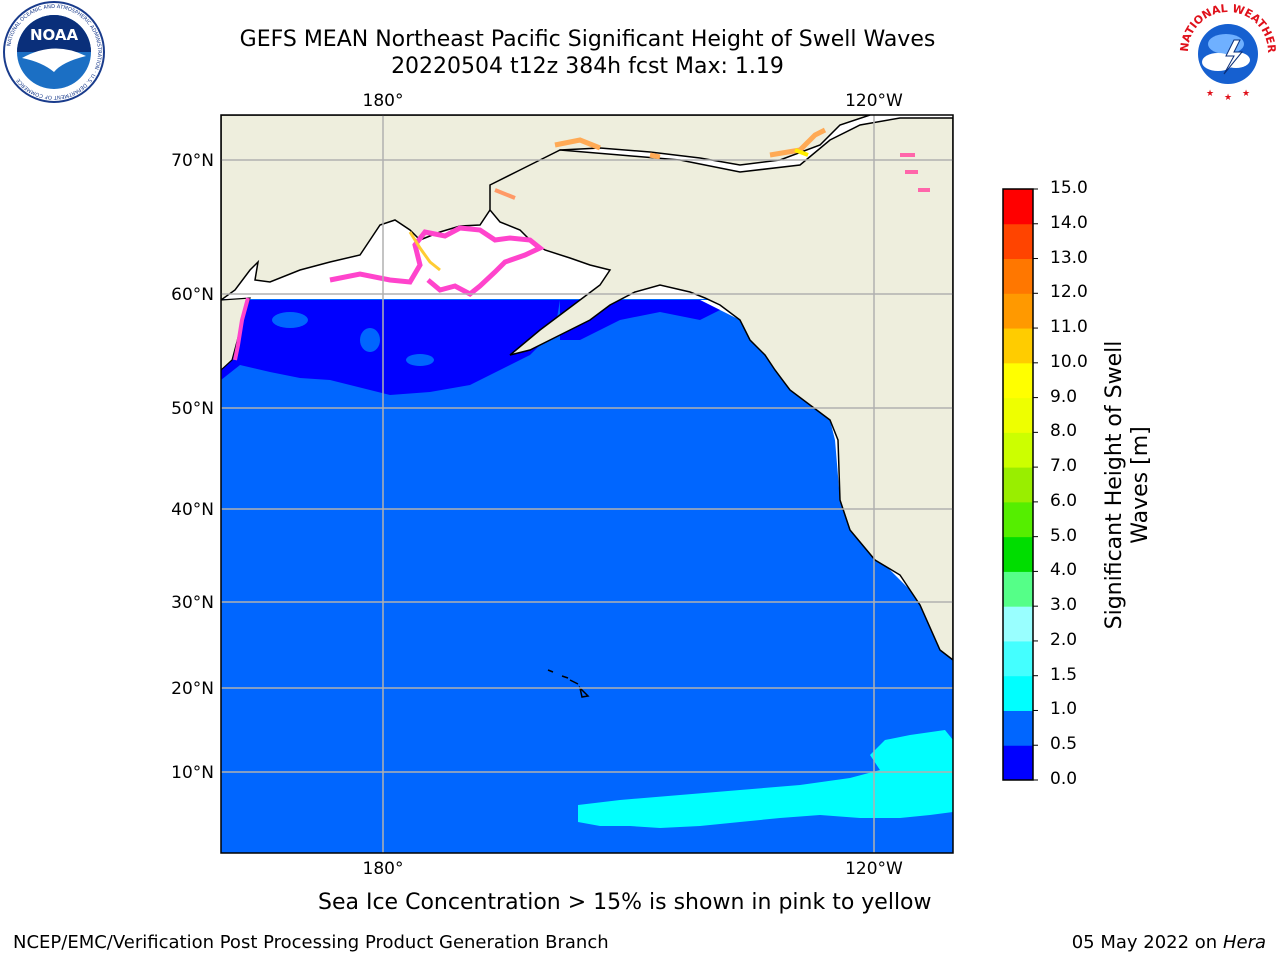 This screenshot has height=960, width=1280. Describe the element at coordinates (437, 261) in the screenshot. I see `sea-ice-margin` at that location.